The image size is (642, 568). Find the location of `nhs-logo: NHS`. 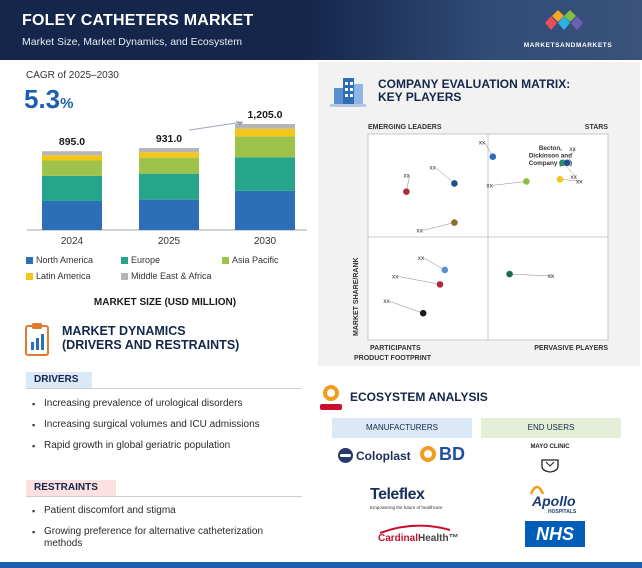

nhs-logo: NHS is located at coordinates (555, 534).